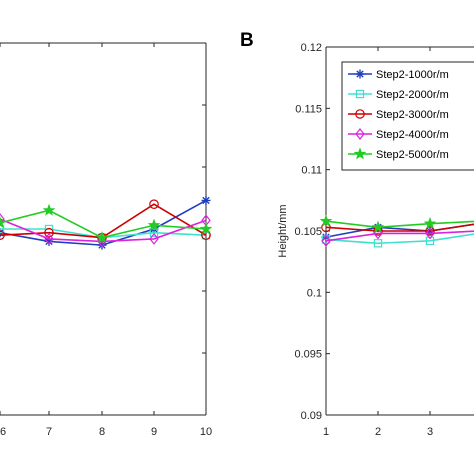 This screenshot has width=474, height=474. Describe the element at coordinates (311, 48) in the screenshot. I see `panel-b-y-tick-label: 0.12` at that location.